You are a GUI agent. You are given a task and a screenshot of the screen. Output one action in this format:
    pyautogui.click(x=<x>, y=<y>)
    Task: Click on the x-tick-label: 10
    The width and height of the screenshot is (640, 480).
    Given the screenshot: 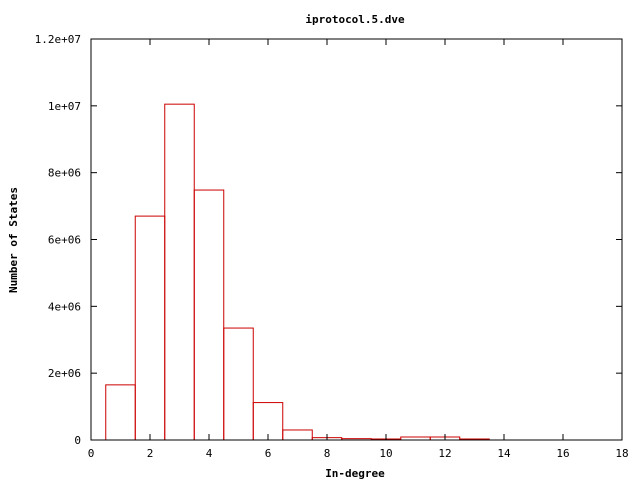 What is the action you would take?
    pyautogui.click(x=385, y=453)
    